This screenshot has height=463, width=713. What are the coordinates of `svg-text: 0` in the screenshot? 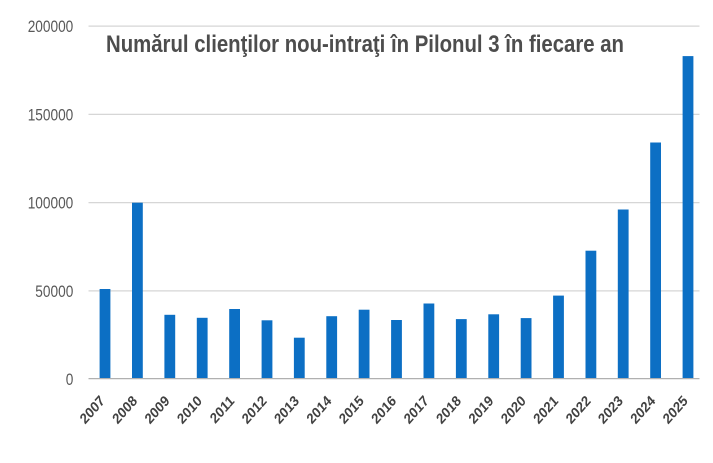 It's located at (70, 380).